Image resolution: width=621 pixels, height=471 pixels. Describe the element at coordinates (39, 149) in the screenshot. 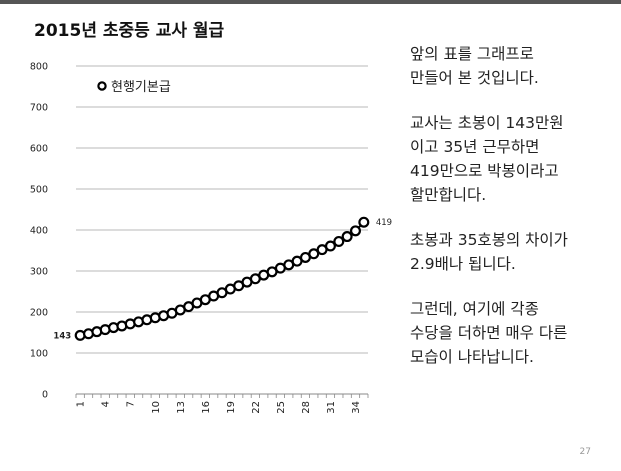

I see `y-tick-label-600: 600` at that location.